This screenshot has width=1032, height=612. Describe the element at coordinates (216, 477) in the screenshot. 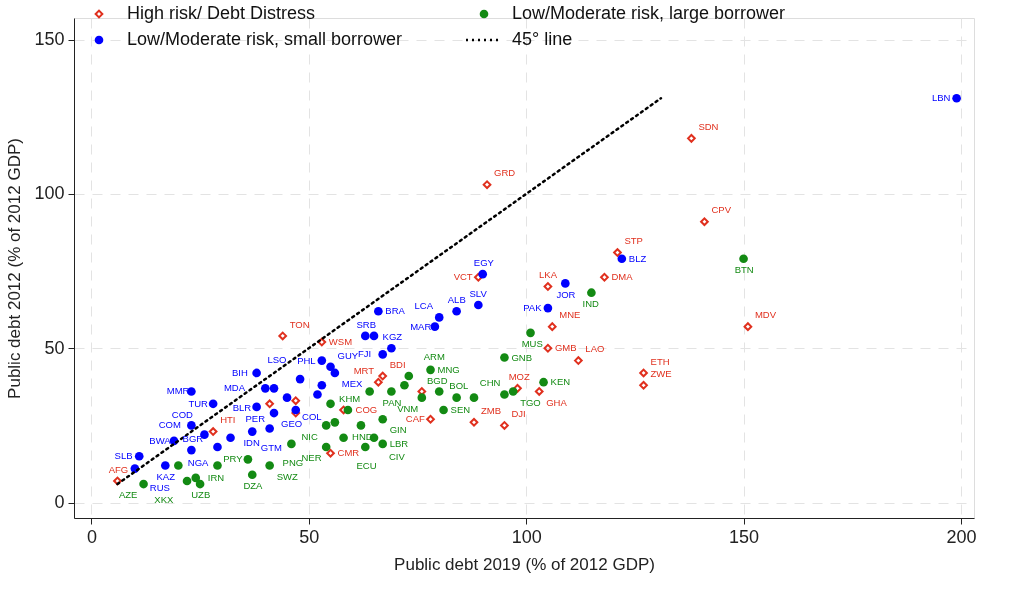

I see `annotation: IRN` at that location.